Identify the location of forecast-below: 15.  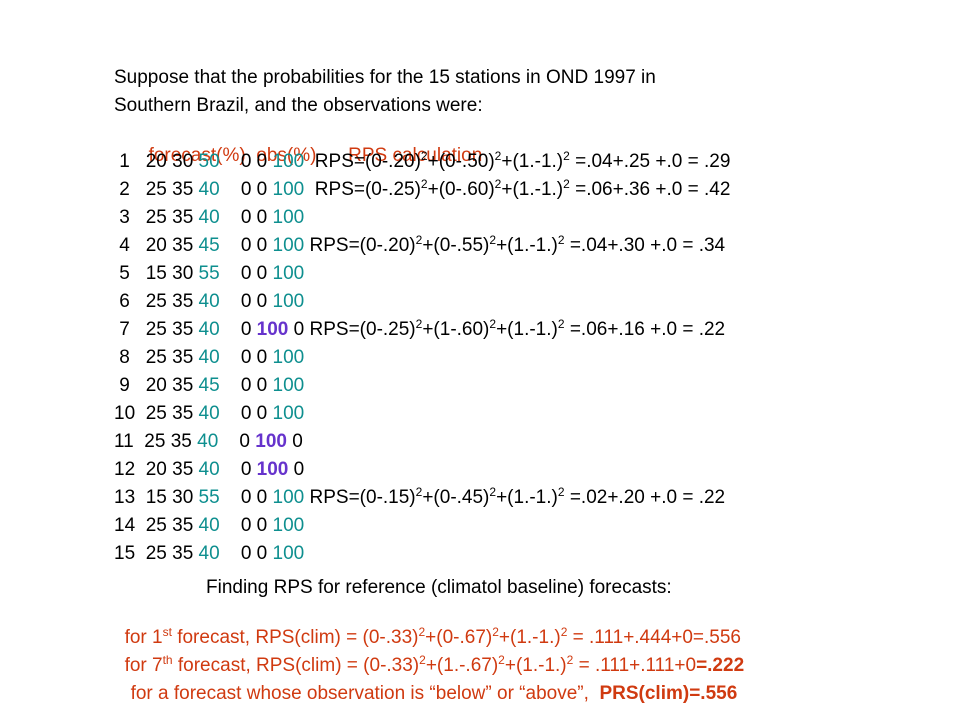
(156, 497).